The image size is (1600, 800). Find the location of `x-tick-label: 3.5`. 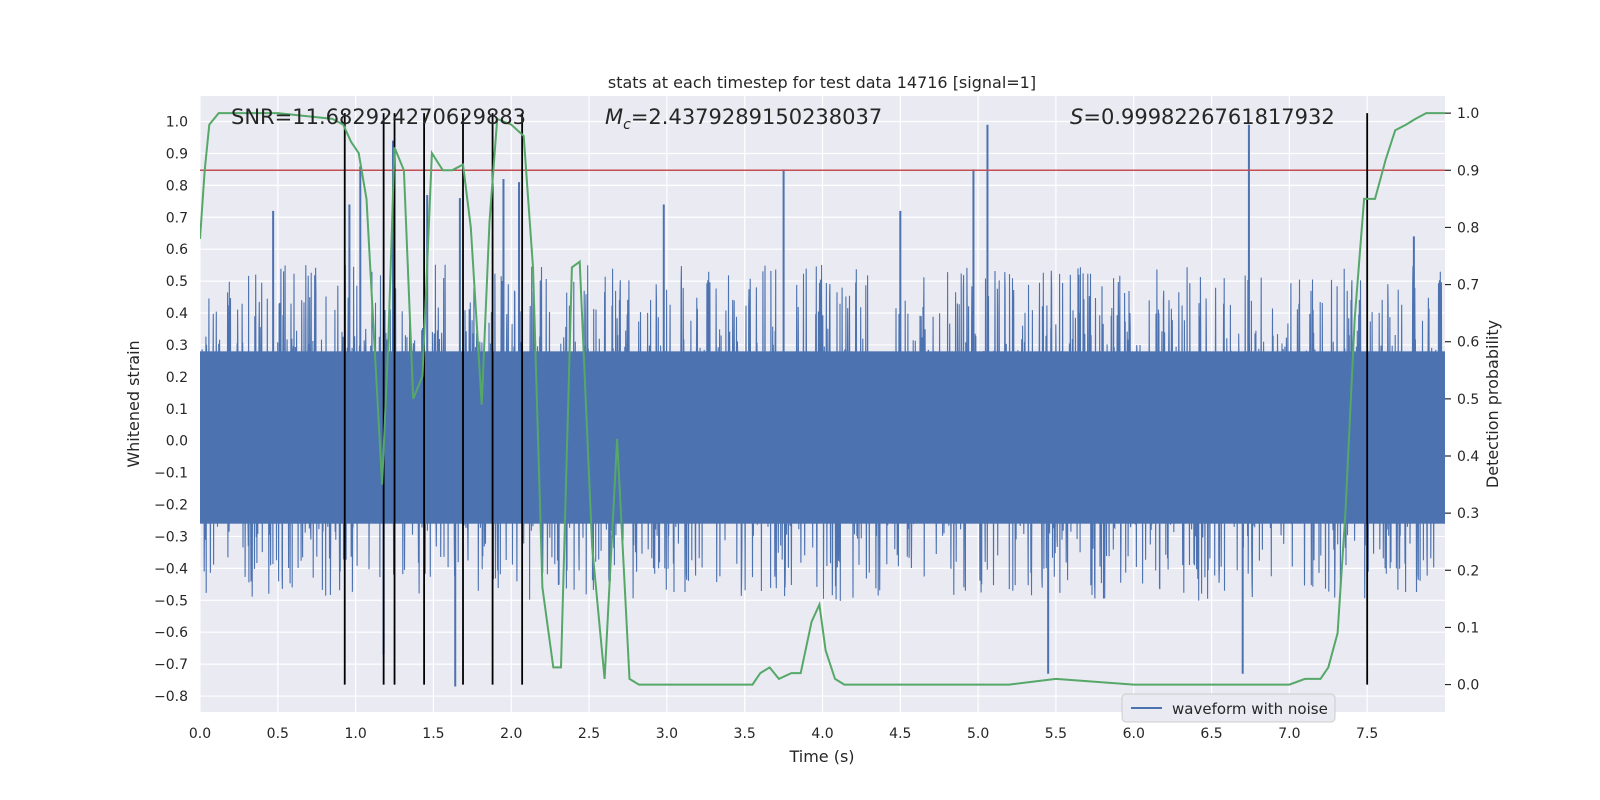

x-tick-label: 3.5 is located at coordinates (745, 734).